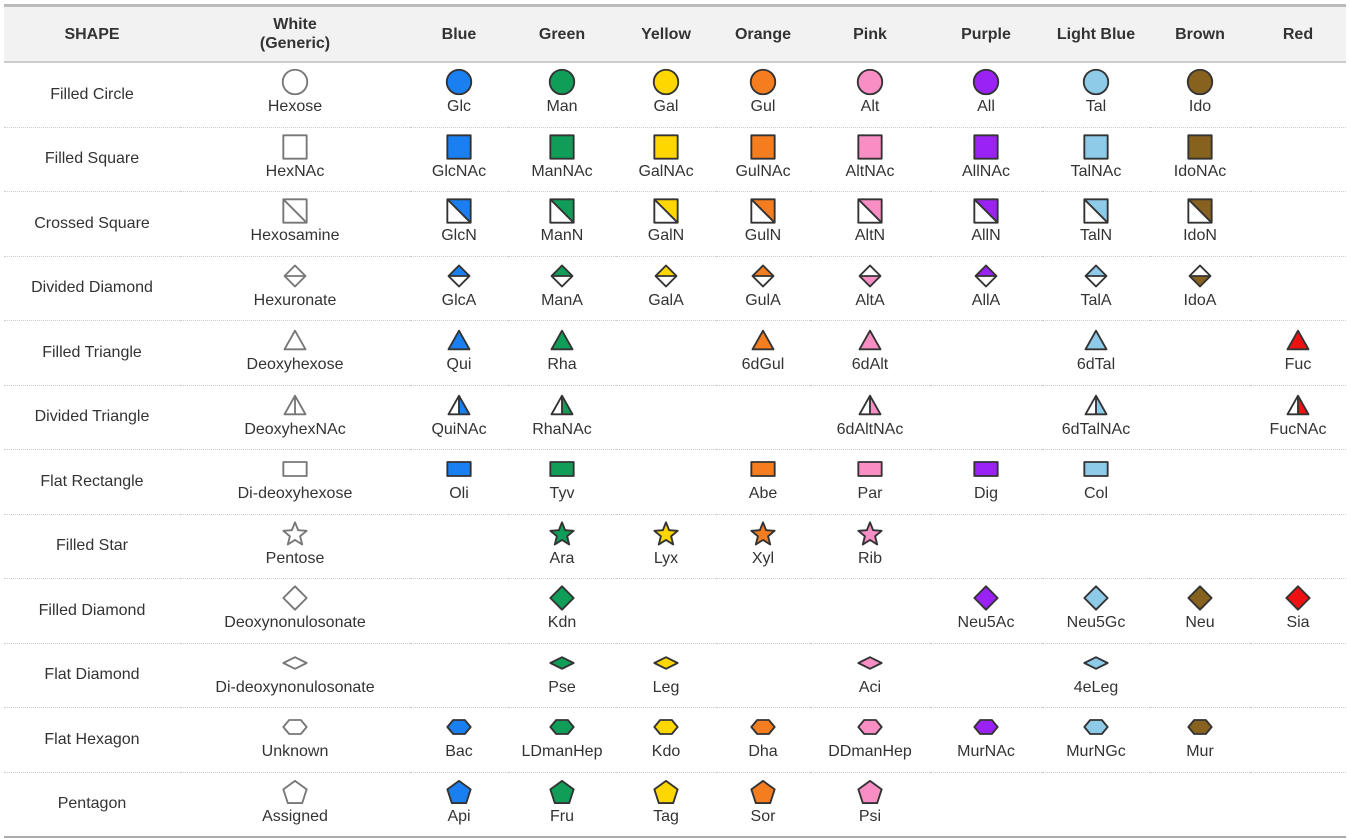  Describe the element at coordinates (295, 106) in the screenshot. I see `monosaccharide-name: Hexose` at that location.